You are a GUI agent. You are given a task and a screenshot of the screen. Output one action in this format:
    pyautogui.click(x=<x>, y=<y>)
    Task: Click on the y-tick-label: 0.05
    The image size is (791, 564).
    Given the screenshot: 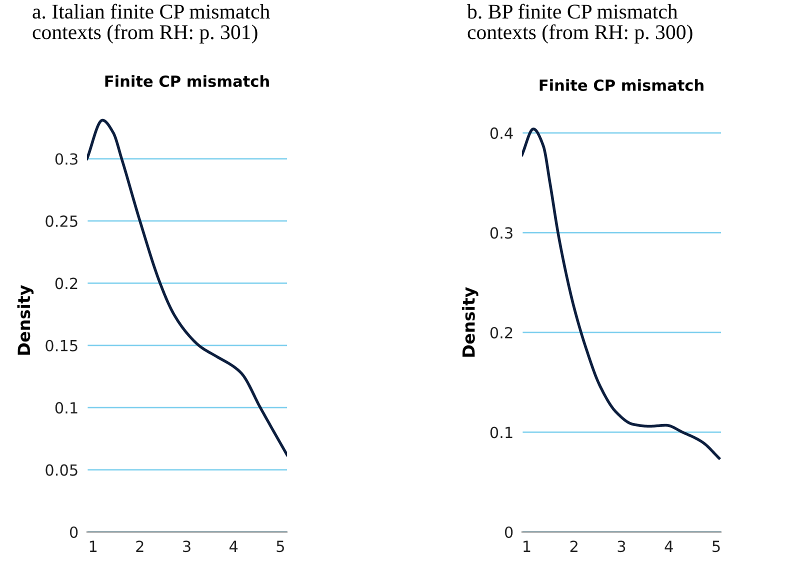 What is the action you would take?
    pyautogui.click(x=62, y=470)
    